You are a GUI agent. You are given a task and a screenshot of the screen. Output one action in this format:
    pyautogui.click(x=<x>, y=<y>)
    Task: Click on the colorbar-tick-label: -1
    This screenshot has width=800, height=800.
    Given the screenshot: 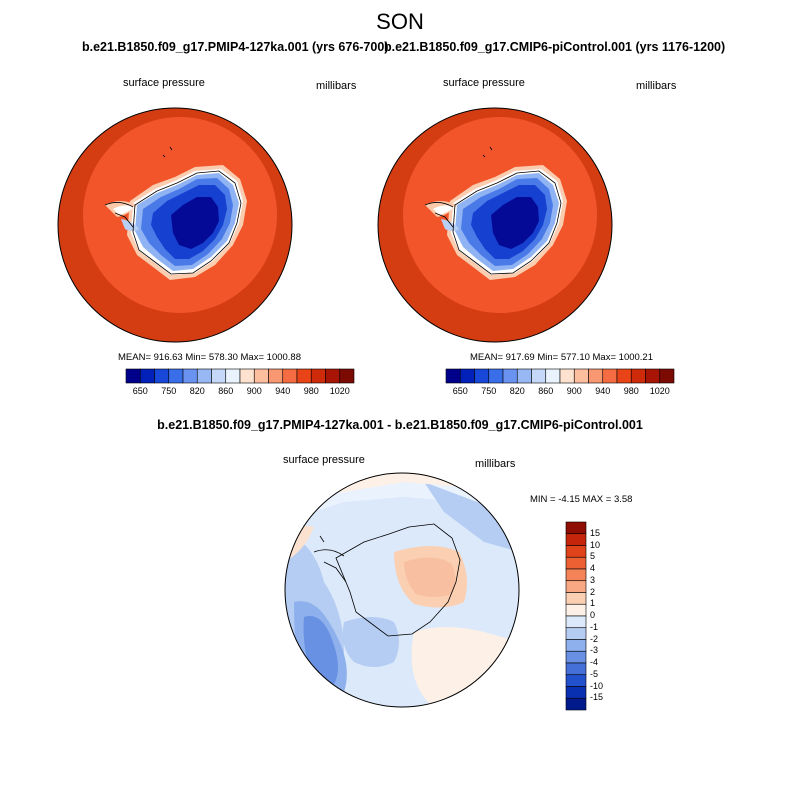 What is the action you would take?
    pyautogui.click(x=594, y=626)
    